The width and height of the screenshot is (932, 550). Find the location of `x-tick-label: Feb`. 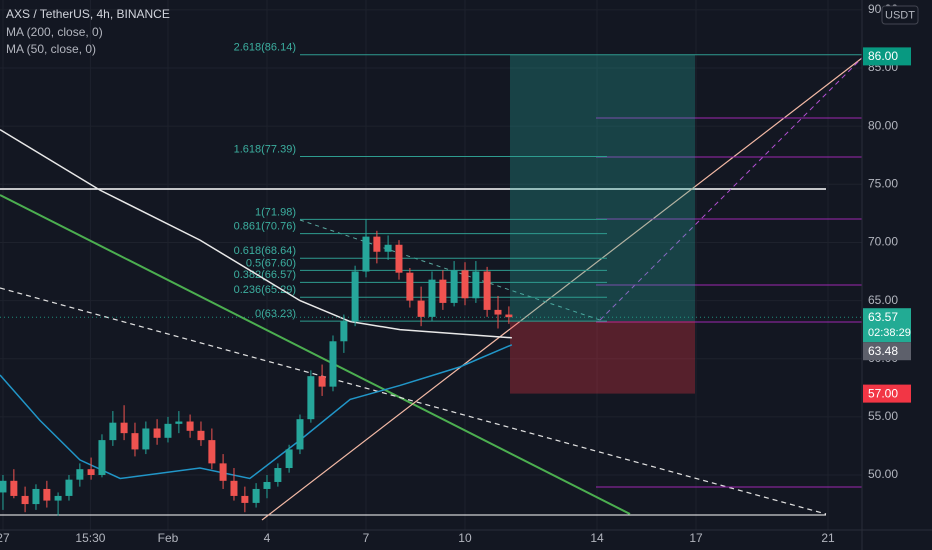

x-tick-label: Feb is located at coordinates (168, 538).